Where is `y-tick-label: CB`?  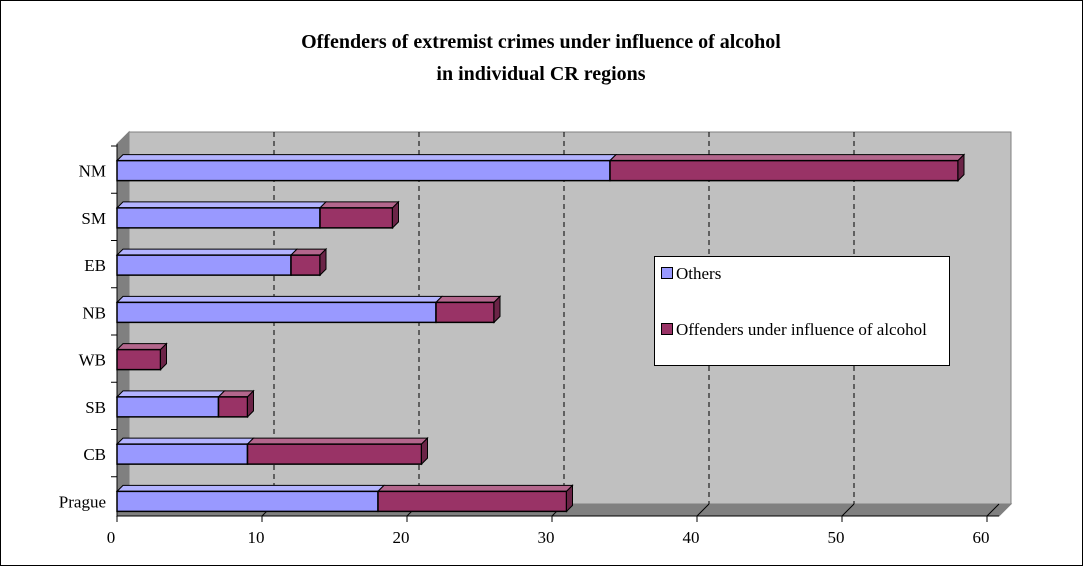
y-tick-label: CB is located at coordinates (94, 454).